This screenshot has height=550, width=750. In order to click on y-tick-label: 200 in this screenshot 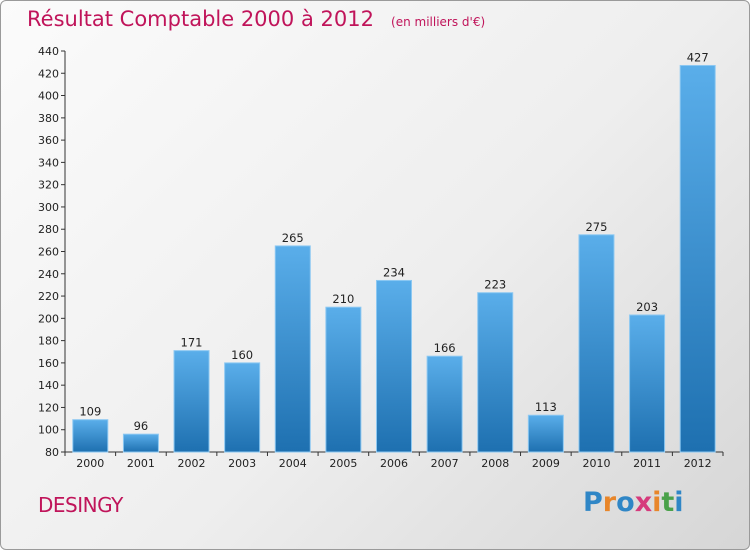, I will do `click(48, 318)`.